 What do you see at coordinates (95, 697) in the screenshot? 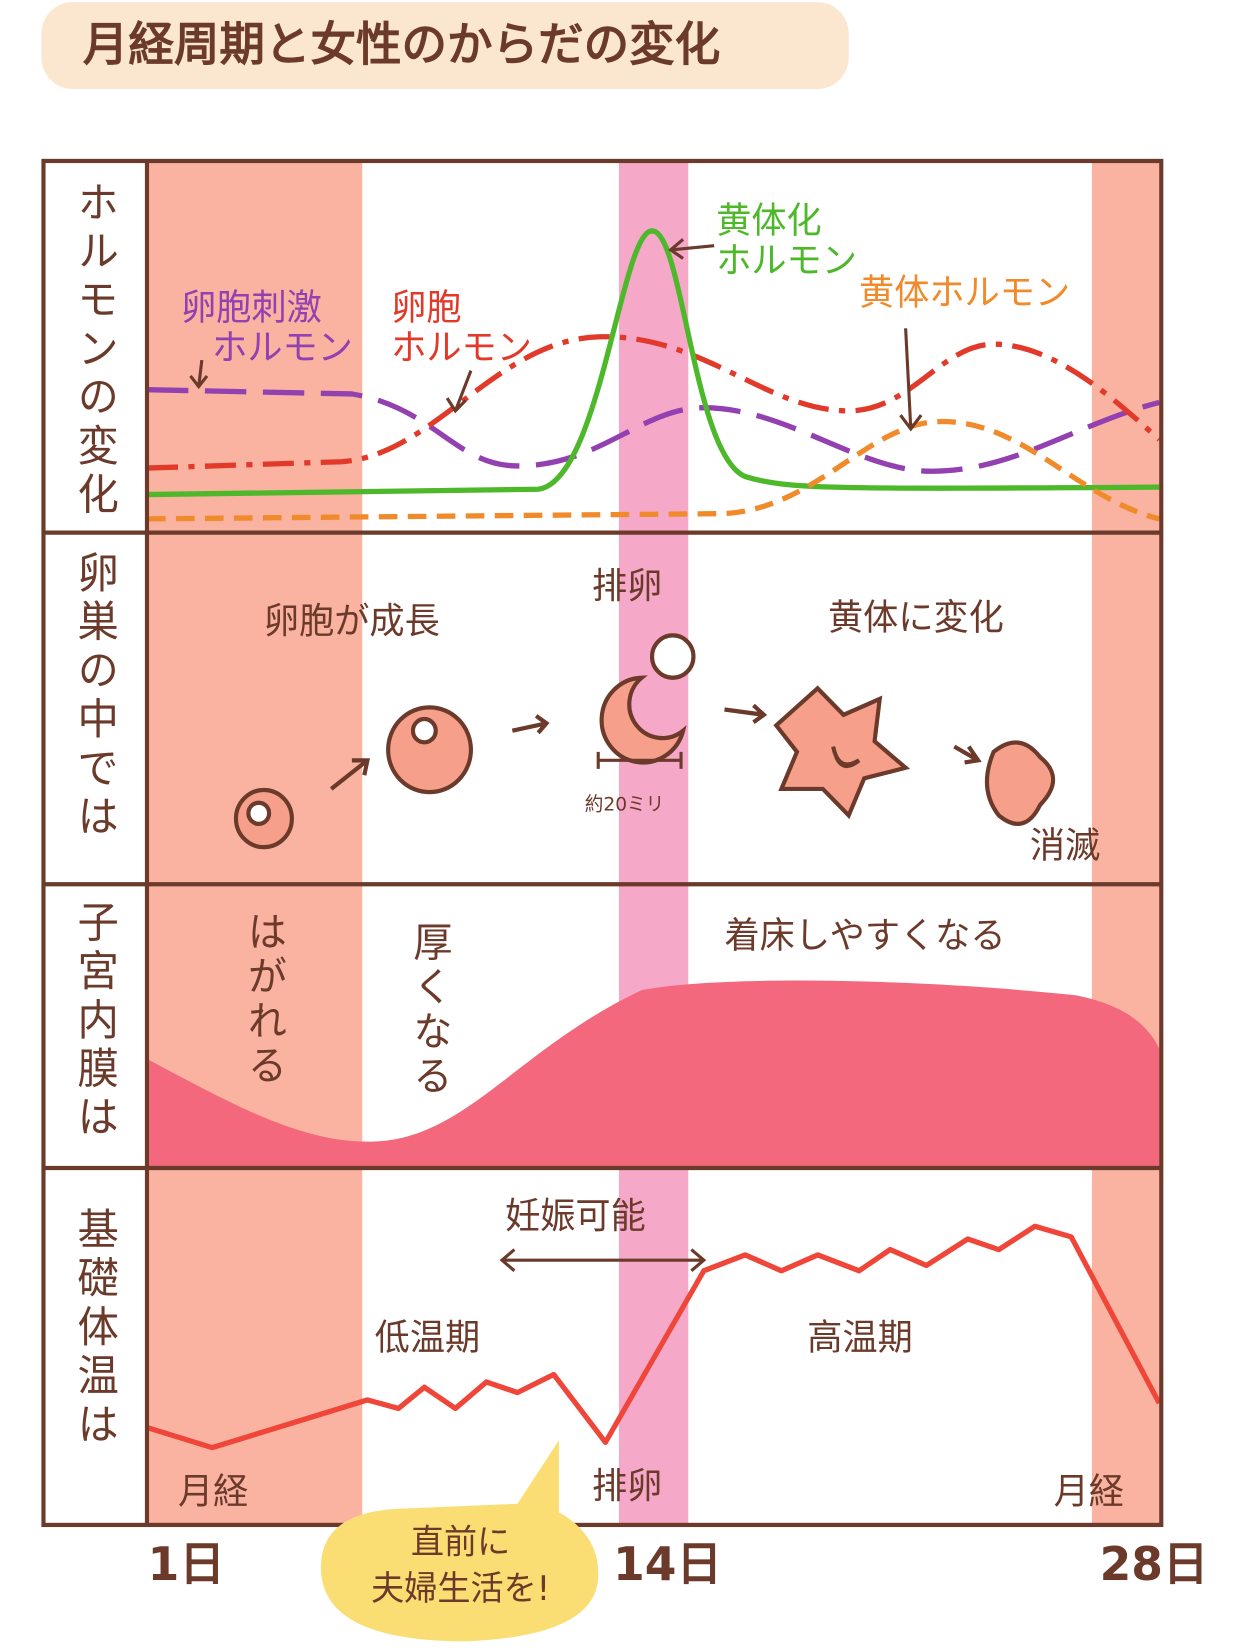
I see `row-label: 卵巣の中では` at bounding box center [95, 697].